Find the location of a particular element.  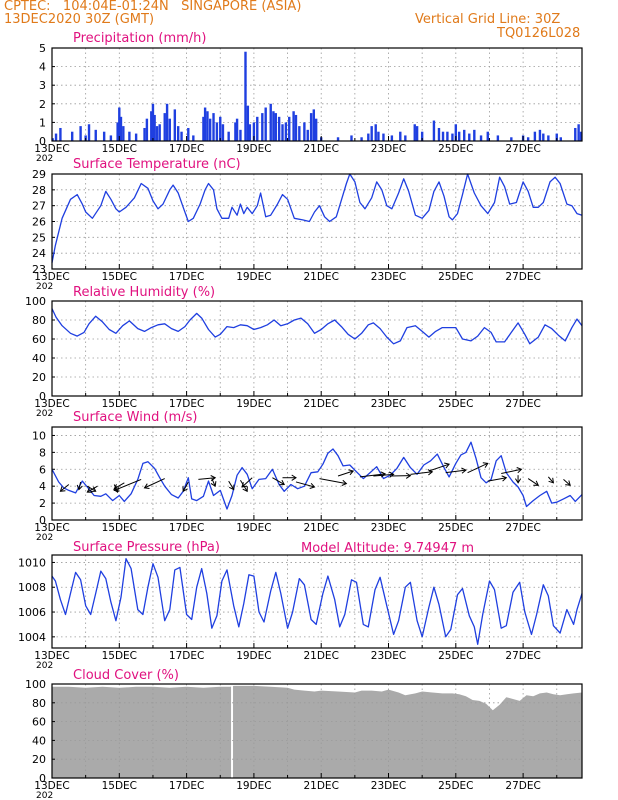

x-tick-label: 27DEC is located at coordinates (522, 786).